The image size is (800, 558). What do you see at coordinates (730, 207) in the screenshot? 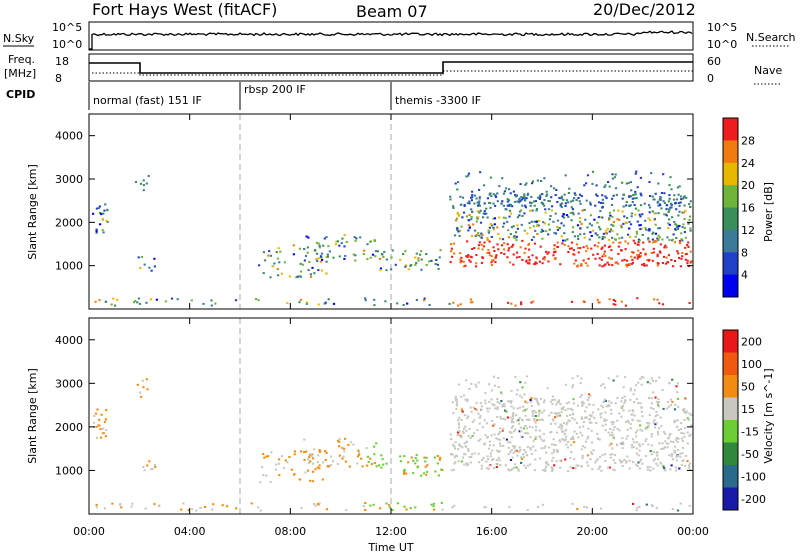
I see `colorbar-frame` at bounding box center [730, 207].